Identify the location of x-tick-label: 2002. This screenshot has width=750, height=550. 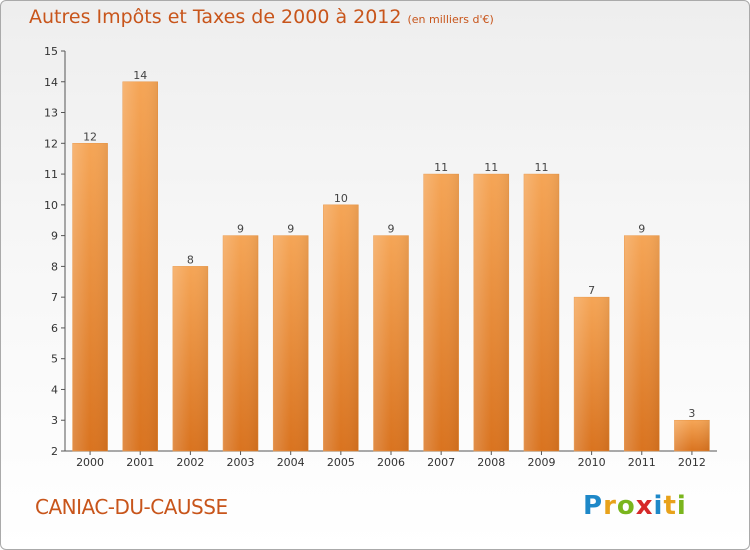
(190, 462).